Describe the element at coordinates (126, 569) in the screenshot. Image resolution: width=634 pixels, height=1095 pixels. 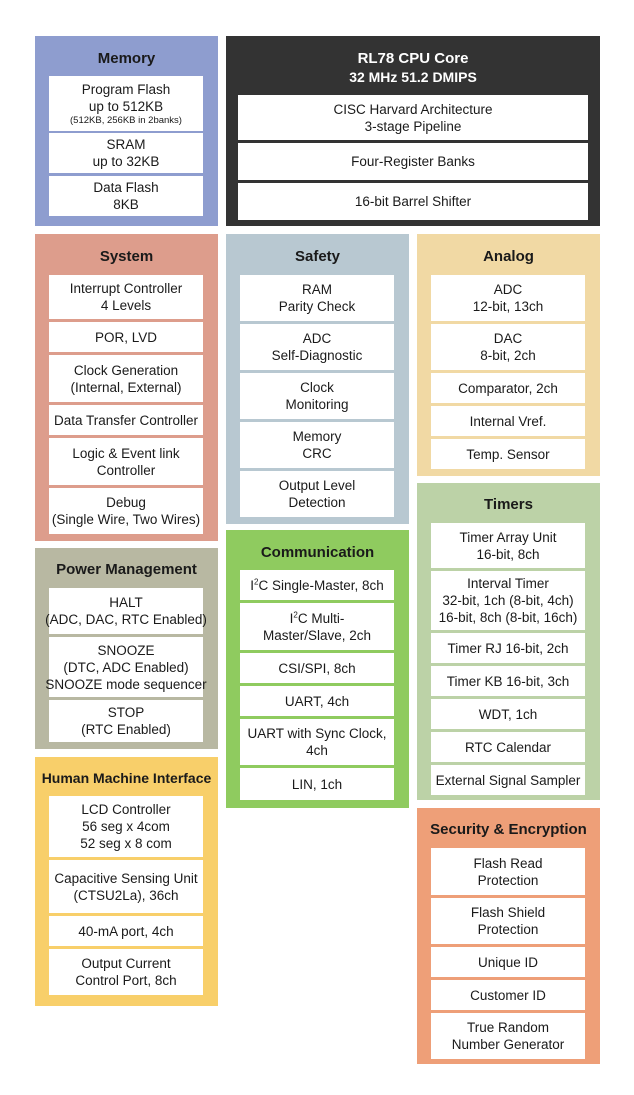
I see `power-title: Power Management` at that location.